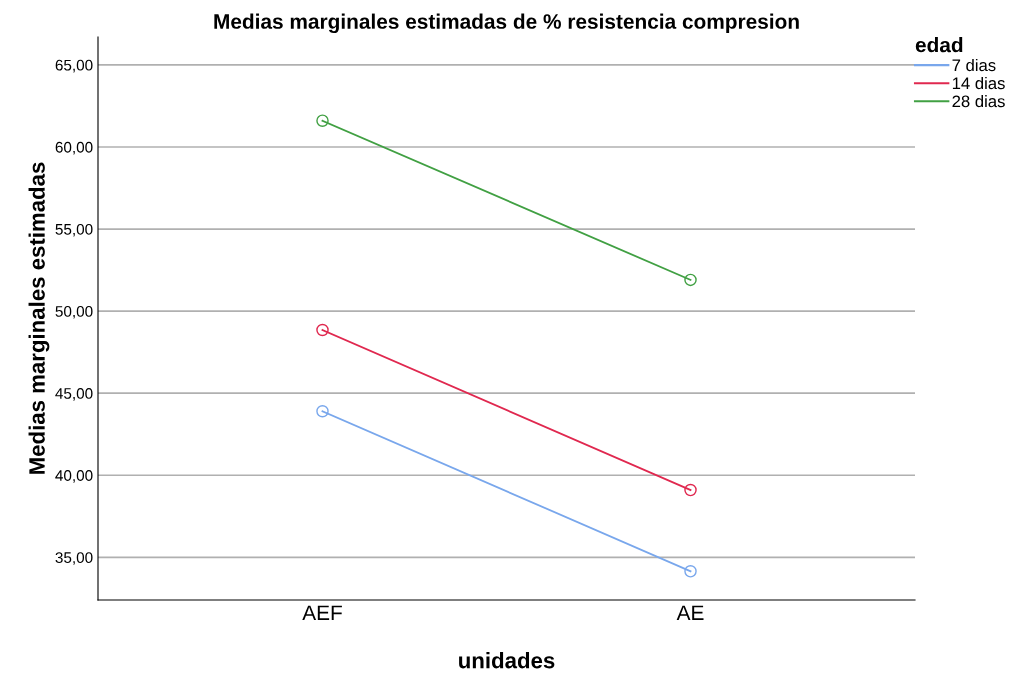 This screenshot has height=679, width=1024. What do you see at coordinates (322, 612) in the screenshot?
I see `x-tick-label: AEF` at bounding box center [322, 612].